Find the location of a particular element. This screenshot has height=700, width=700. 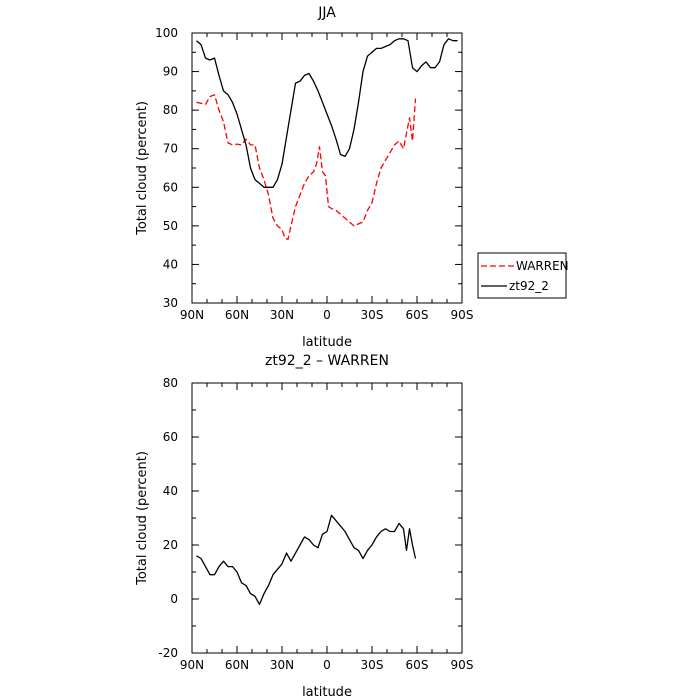

top-chart-title: JJA is located at coordinates (326, 13).